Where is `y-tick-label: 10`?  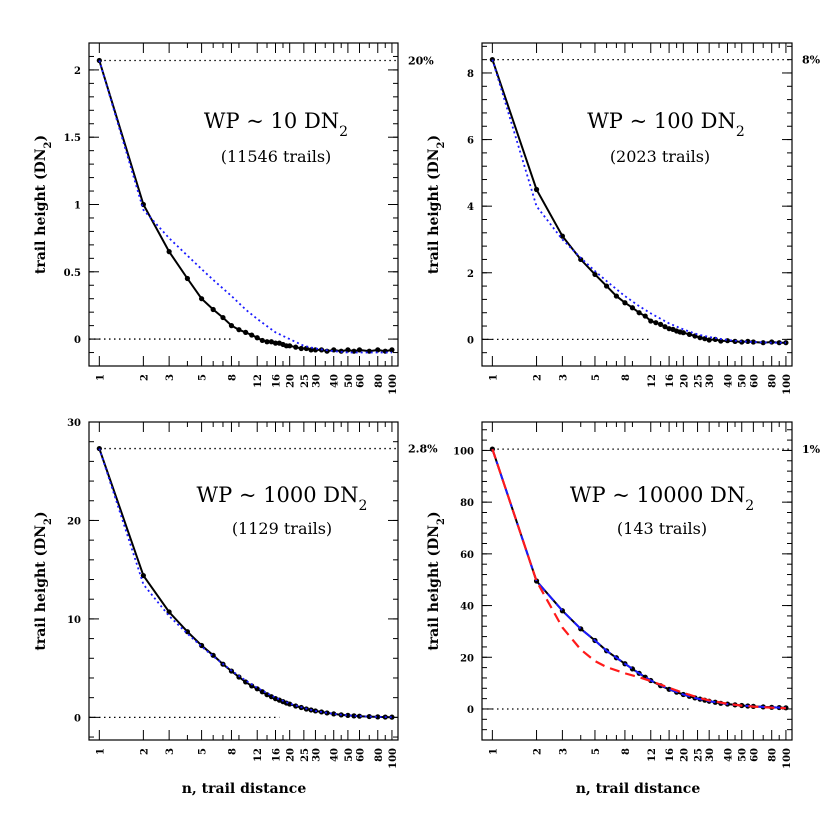 y-tick-label: 10 is located at coordinates (74, 620).